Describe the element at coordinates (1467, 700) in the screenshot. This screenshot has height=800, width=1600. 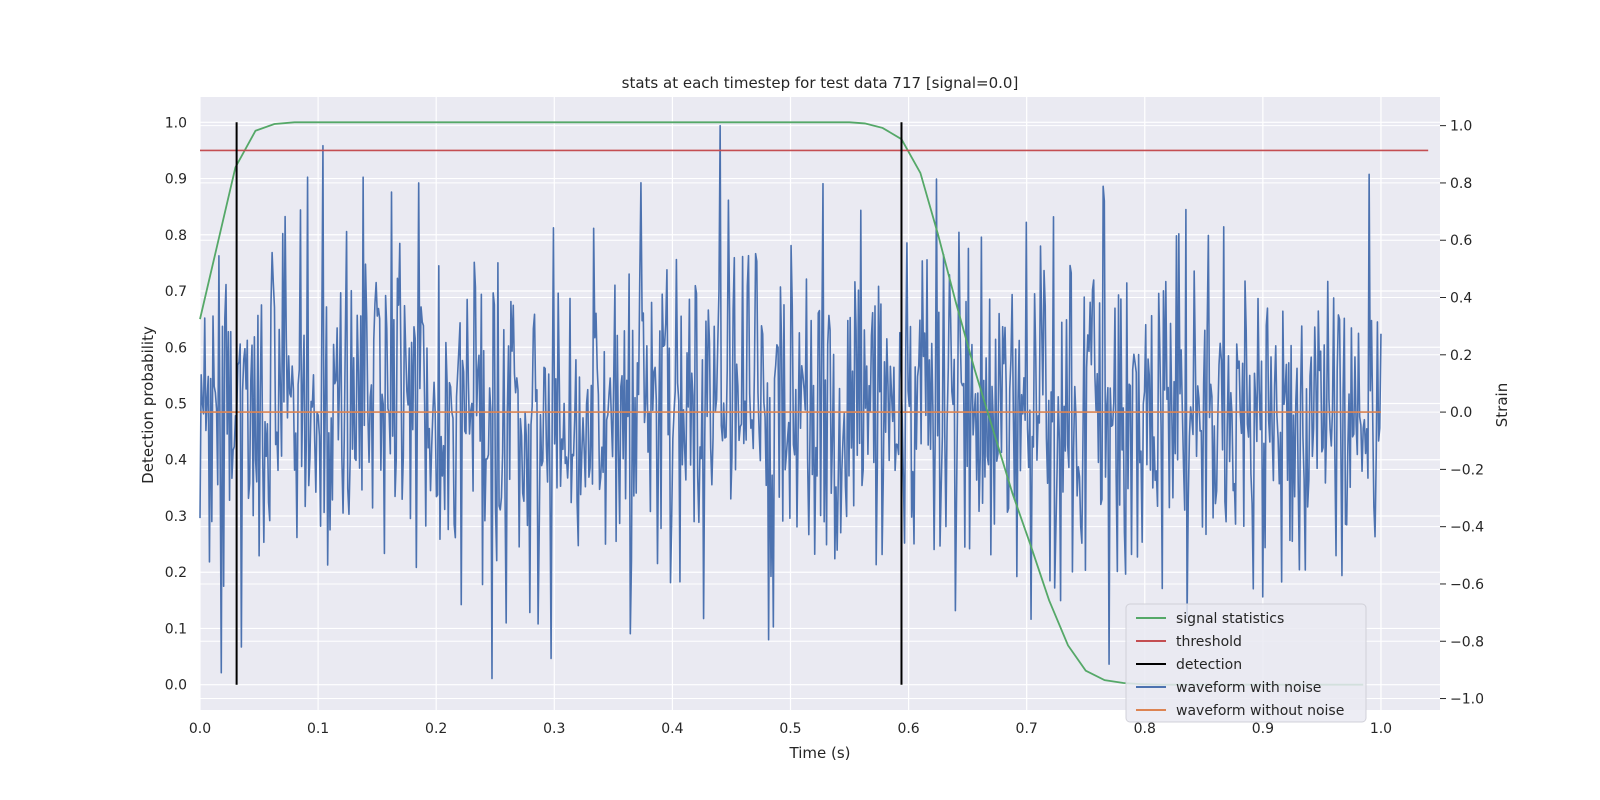
I see `y2-tick-label: −1.0` at that location.